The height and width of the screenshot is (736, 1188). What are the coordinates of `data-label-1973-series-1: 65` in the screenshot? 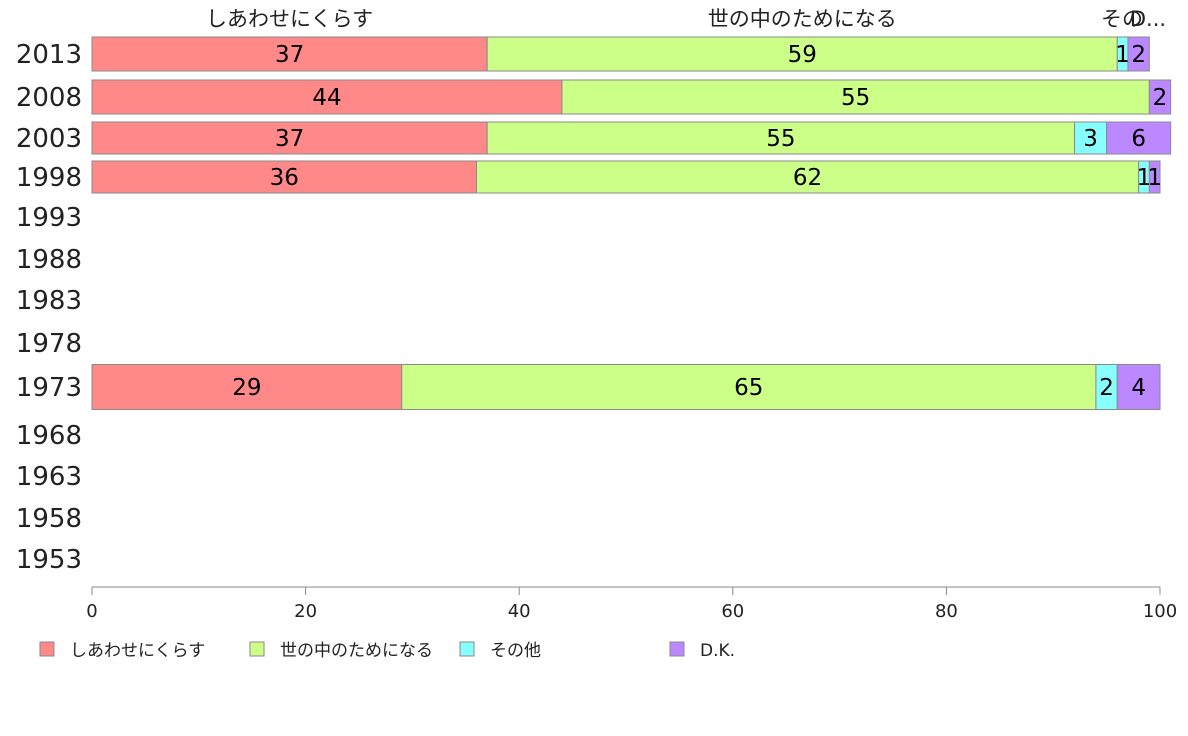 It's located at (748, 388).